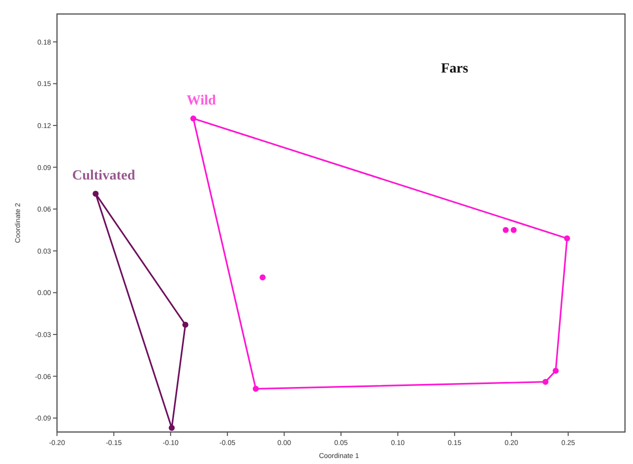  I want to click on series-label: Wild, so click(201, 101).